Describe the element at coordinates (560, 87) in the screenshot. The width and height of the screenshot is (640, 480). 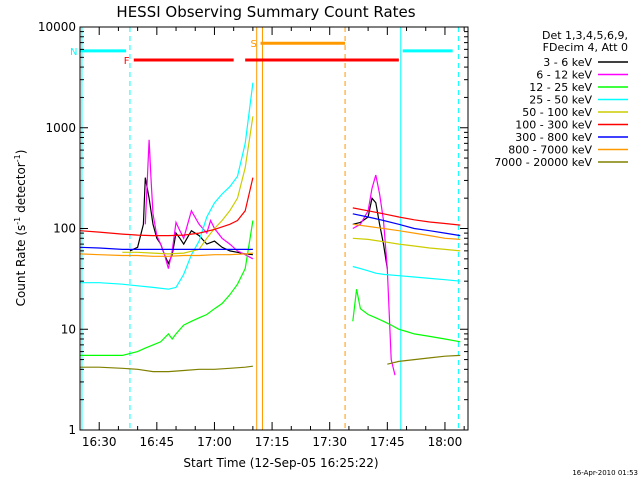
I see `legend-label-2: 12 - 25 keV` at that location.